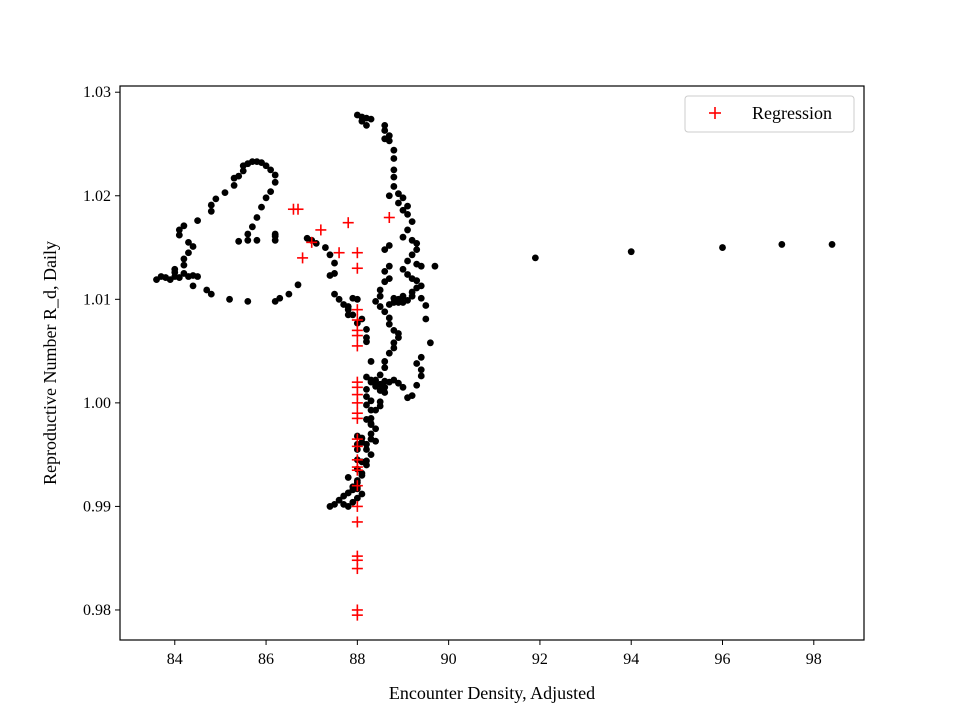  I want to click on x-tick-label: 98, so click(814, 659).